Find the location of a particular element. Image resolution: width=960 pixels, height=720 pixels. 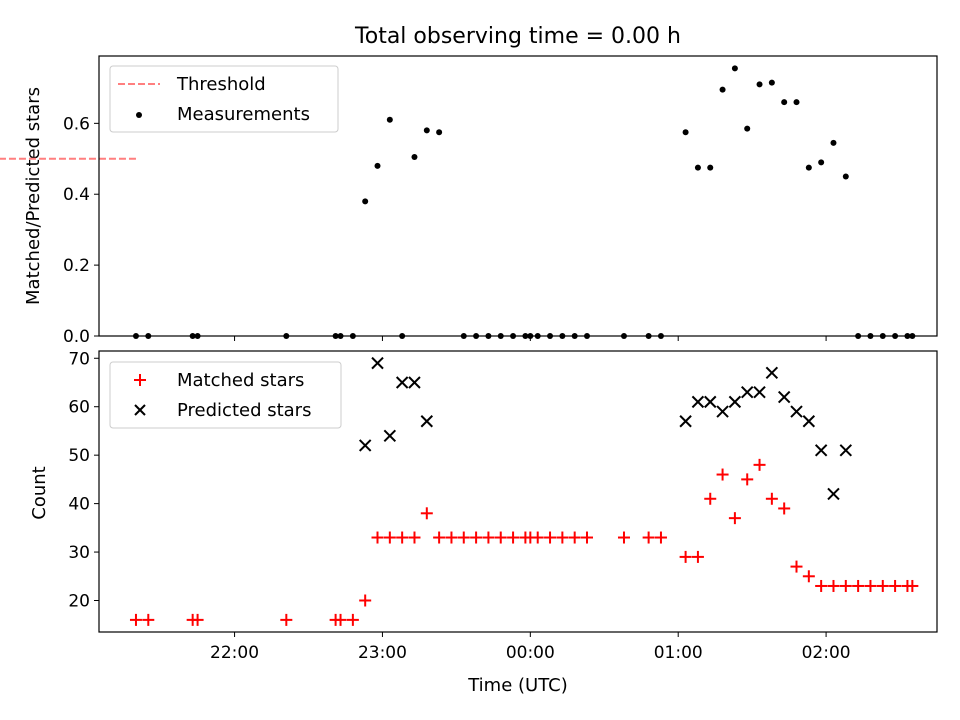

y-tick-label: 0.4 is located at coordinates (76, 195).